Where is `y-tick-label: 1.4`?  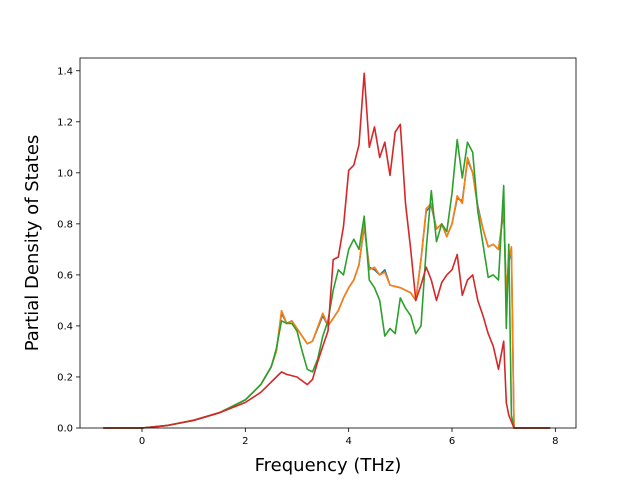 y-tick-label: 1.4 is located at coordinates (65, 71).